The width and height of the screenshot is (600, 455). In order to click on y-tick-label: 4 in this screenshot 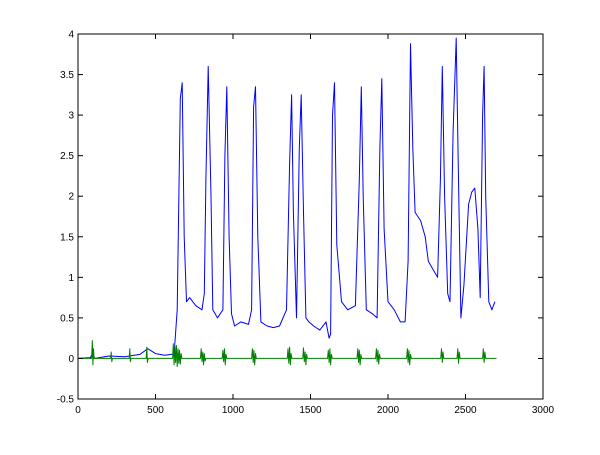, I will do `click(71, 35)`.